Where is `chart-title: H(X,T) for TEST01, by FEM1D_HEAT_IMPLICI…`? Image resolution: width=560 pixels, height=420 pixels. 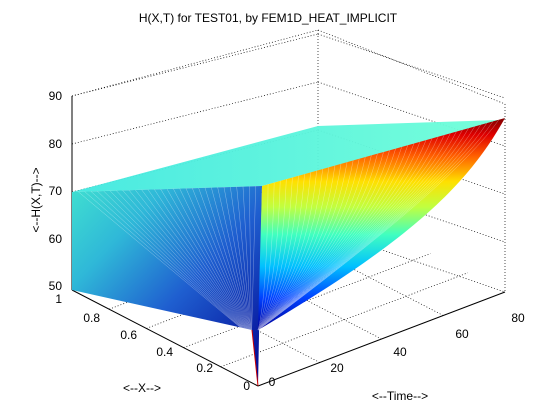 chart-title: H(X,T) for TEST01, by FEM1D_HEAT_IMPLICI… is located at coordinates (268, 18).